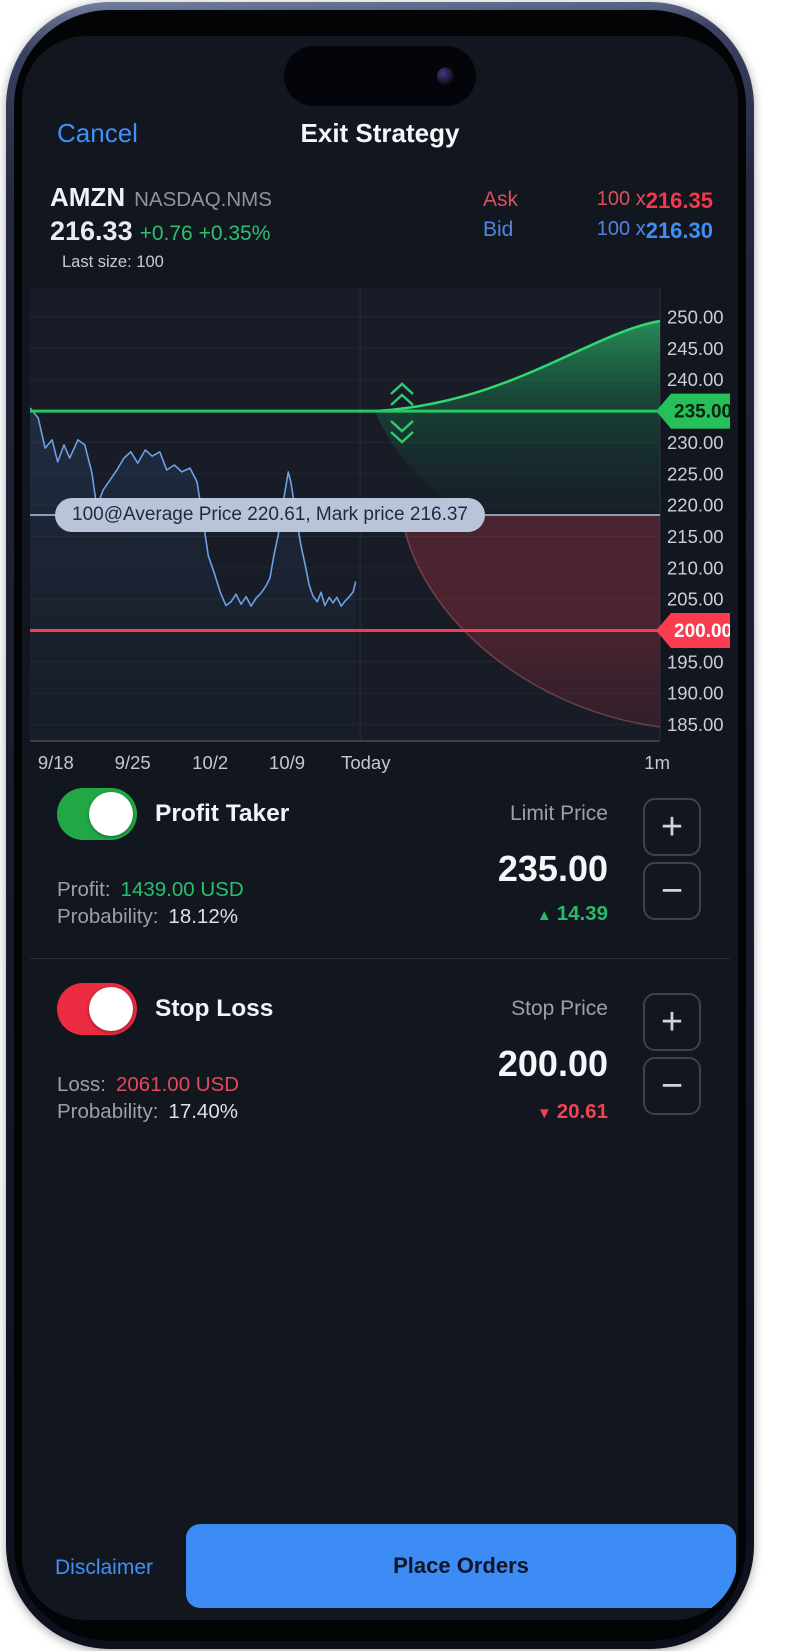 This screenshot has width=800, height=1651. Describe the element at coordinates (544, 915) in the screenshot. I see `arrow-up-icon: ▲` at that location.